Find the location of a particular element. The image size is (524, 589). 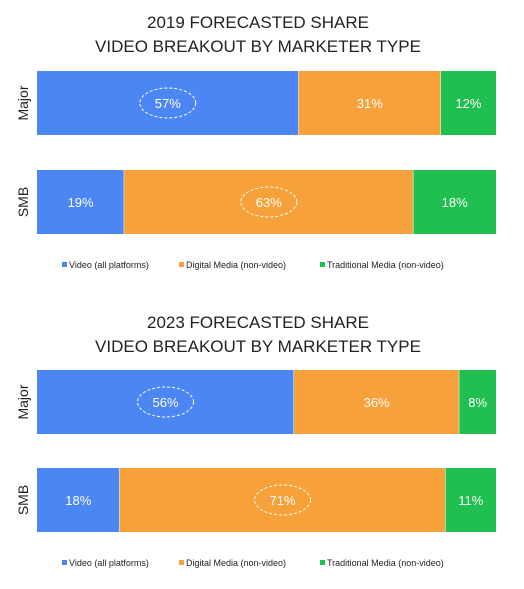

data-label: 11% is located at coordinates (470, 500).